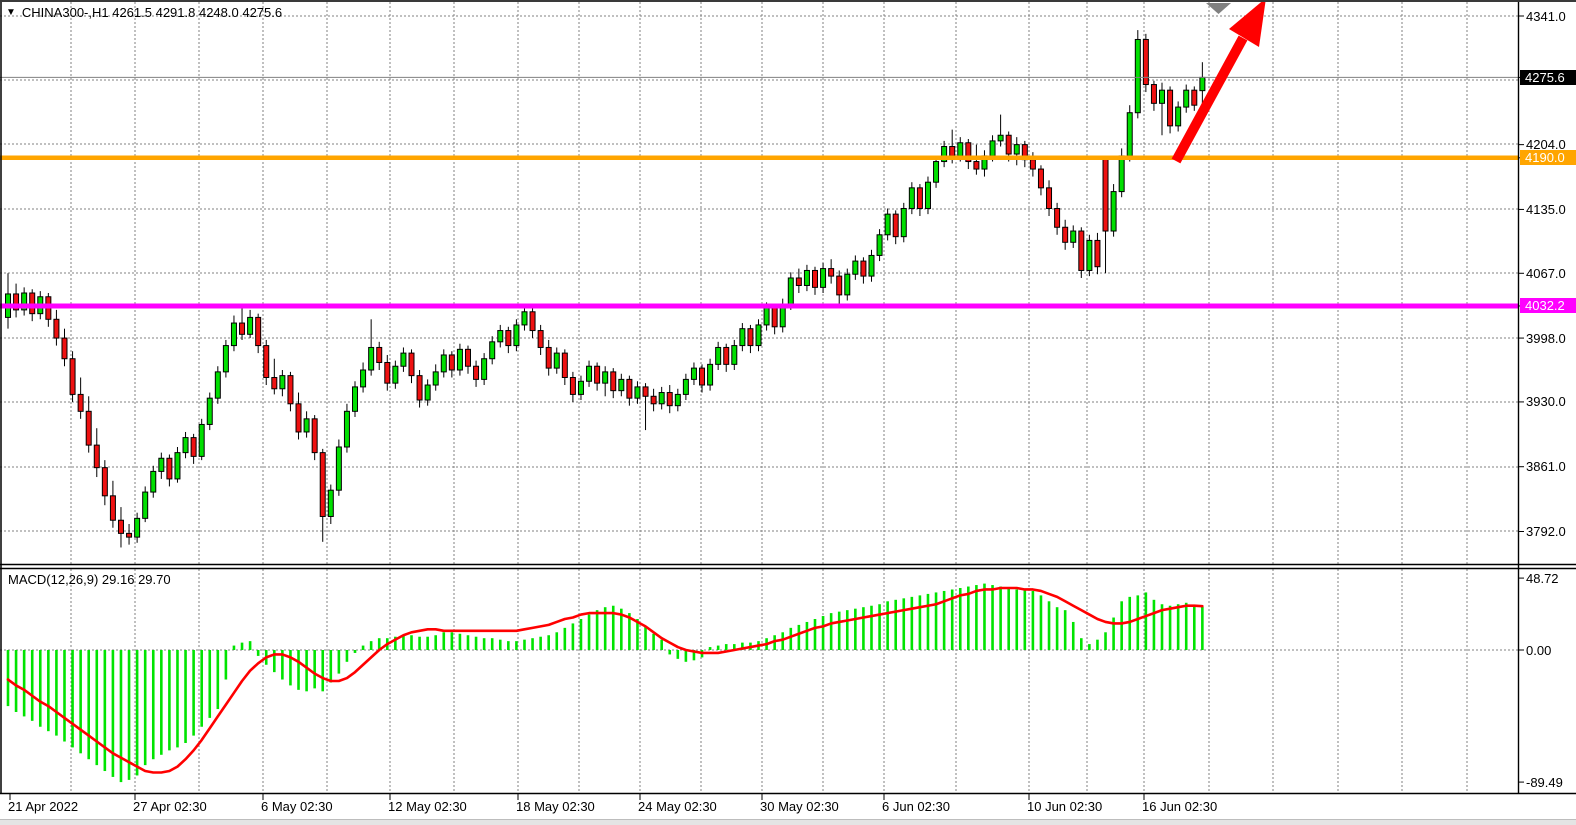  Describe the element at coordinates (11, 12) in the screenshot. I see `symbol-dropdown-icon: ▼` at that location.